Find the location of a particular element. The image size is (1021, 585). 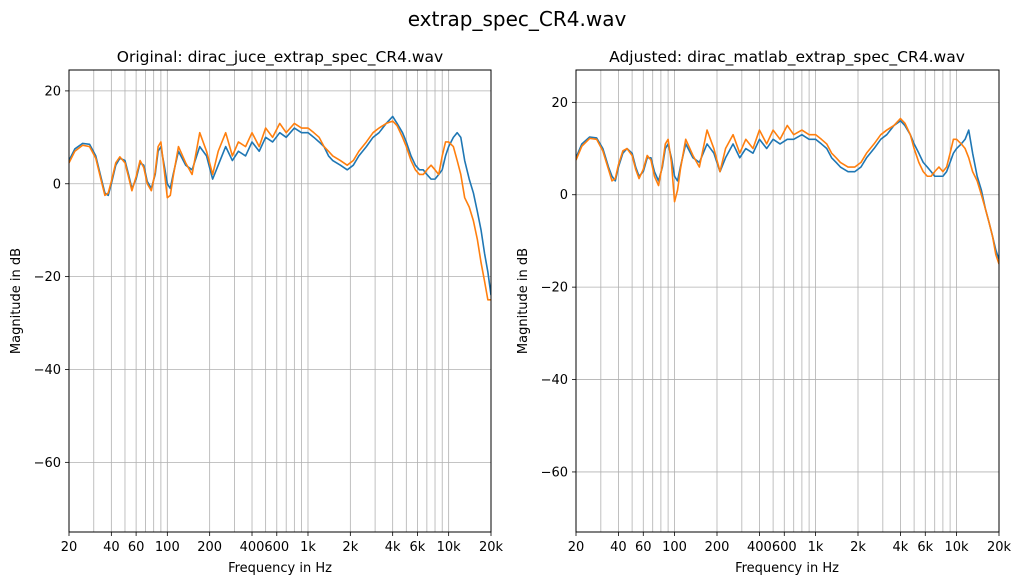

x-axis-label-original: Frequency in Hz is located at coordinates (280, 568).